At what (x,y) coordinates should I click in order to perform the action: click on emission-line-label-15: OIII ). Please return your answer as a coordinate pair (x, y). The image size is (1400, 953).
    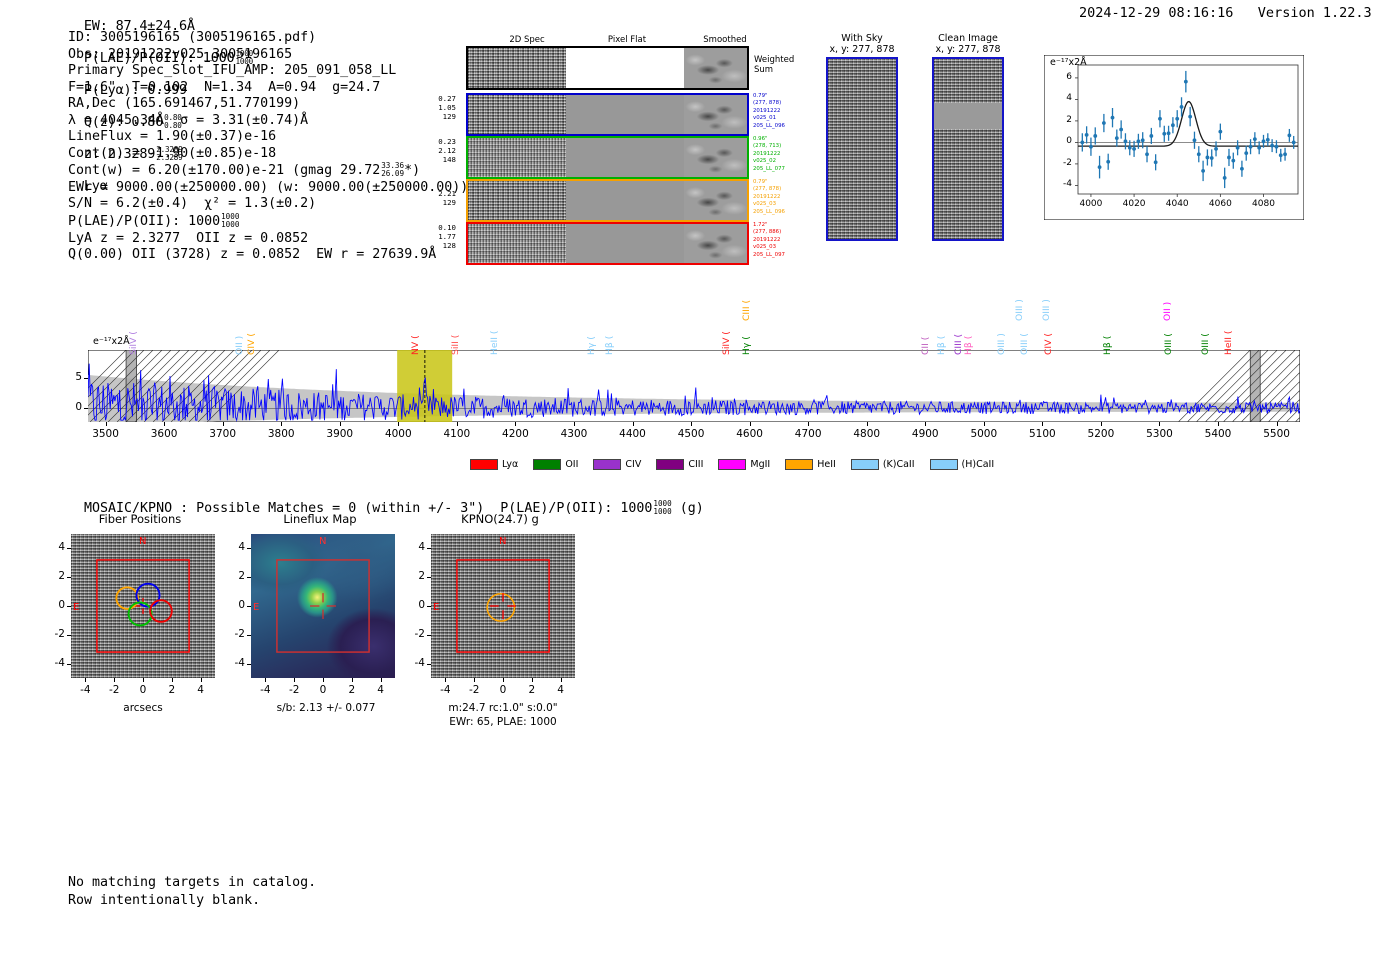
    Looking at the image, I should click on (1001, 344).